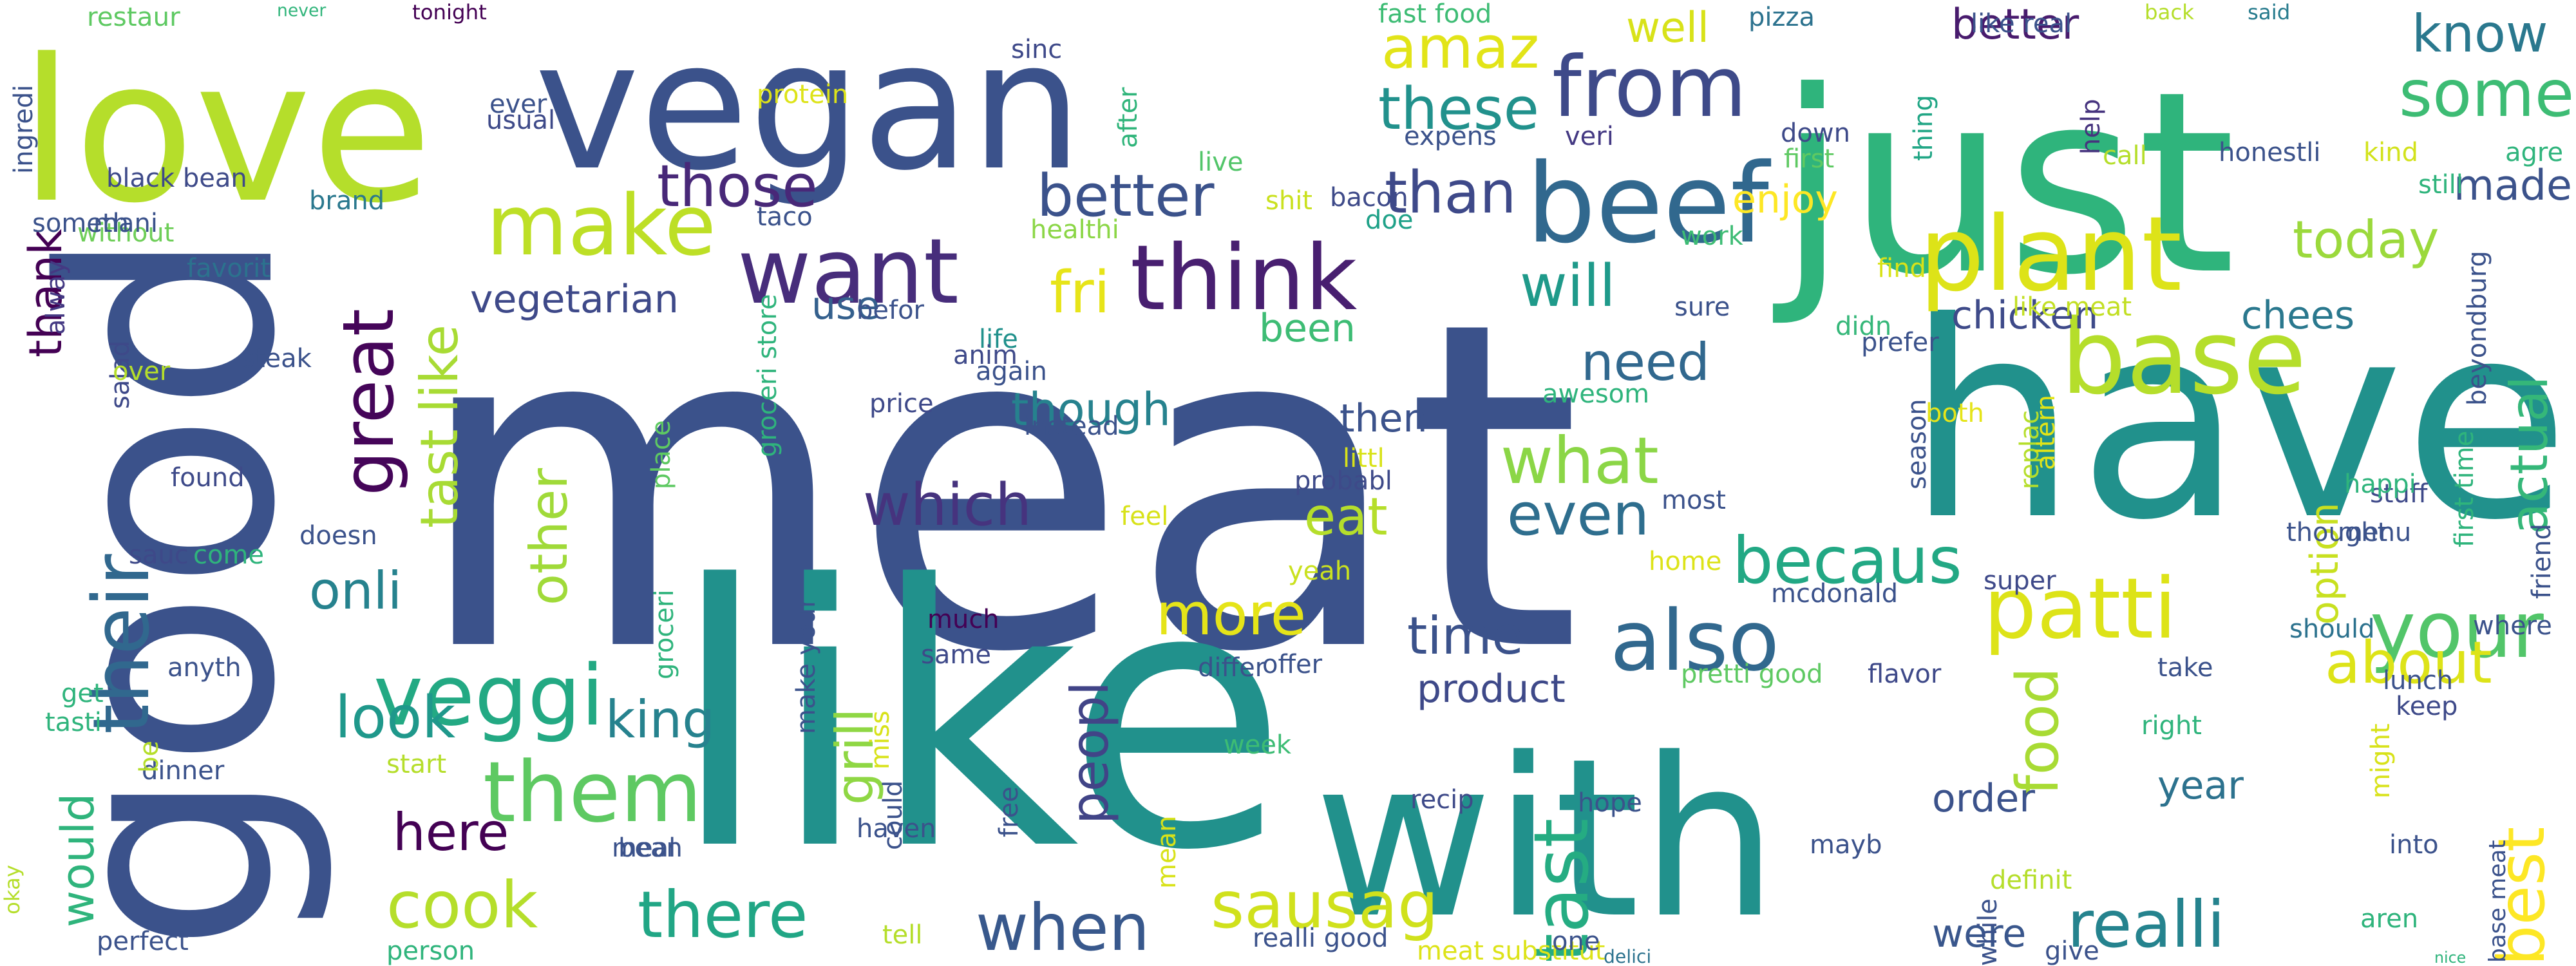 This screenshot has width=2576, height=966. Describe the element at coordinates (738, 186) in the screenshot. I see `word-those: those` at that location.